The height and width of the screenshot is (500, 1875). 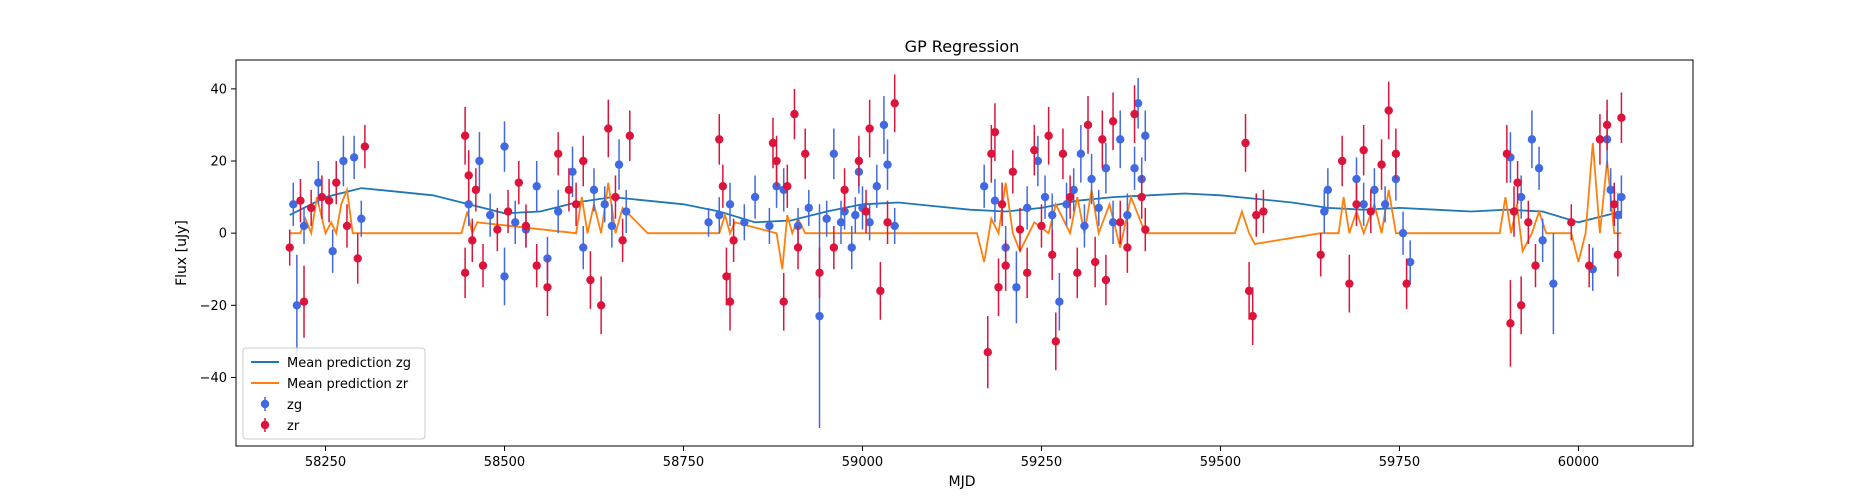 What do you see at coordinates (504, 462) in the screenshot?
I see `x-tick-label: 58500` at bounding box center [504, 462].